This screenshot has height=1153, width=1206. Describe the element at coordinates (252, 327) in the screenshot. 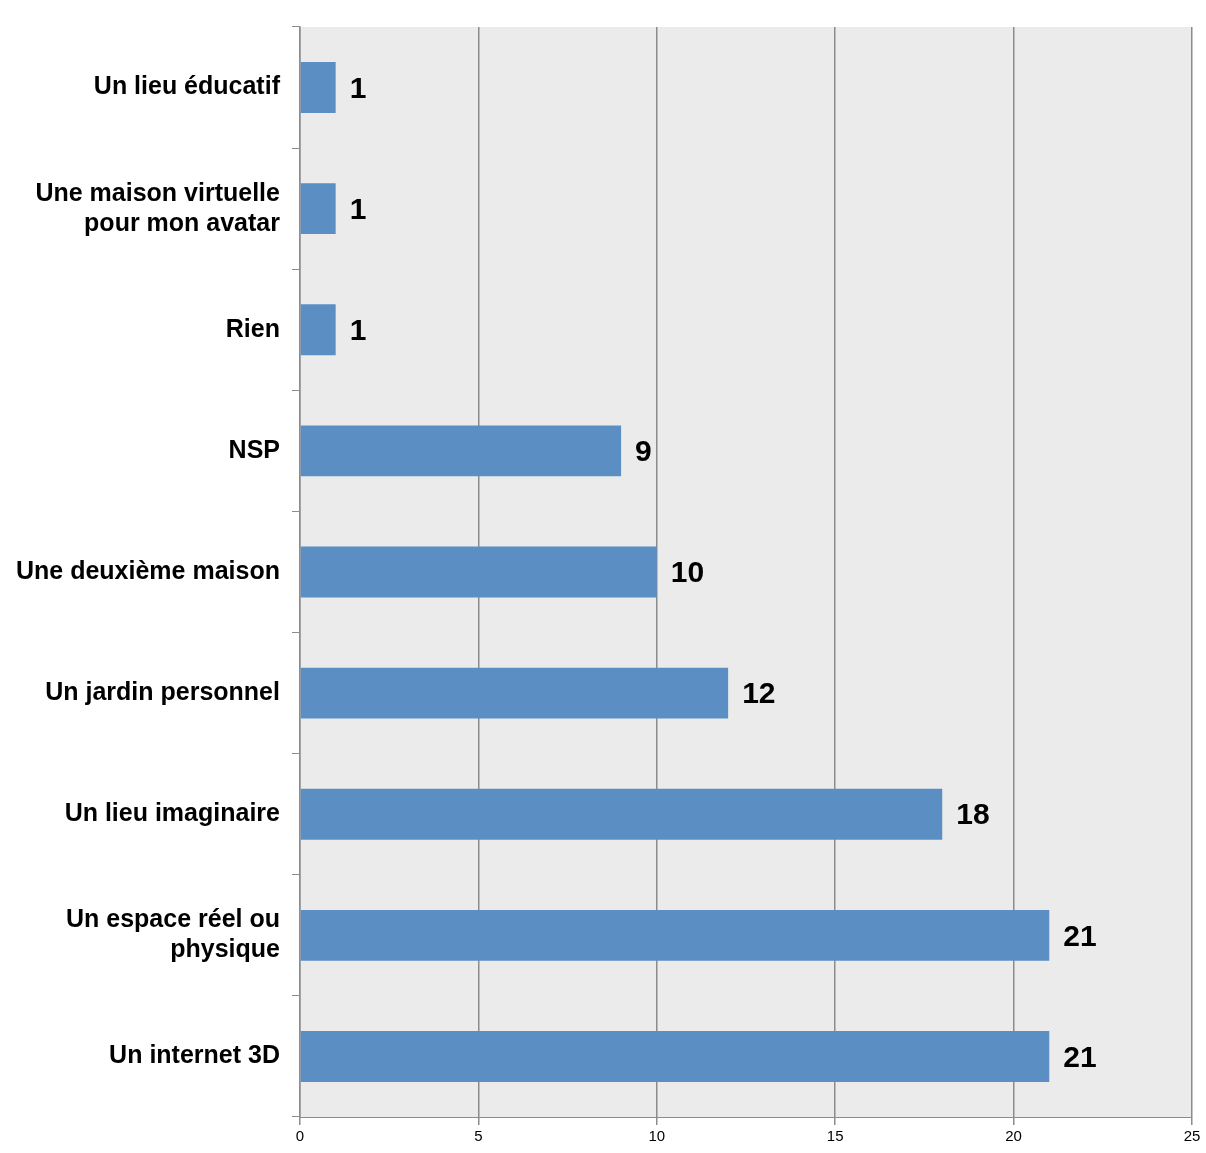

I see `y-tick-label: Rien` at that location.